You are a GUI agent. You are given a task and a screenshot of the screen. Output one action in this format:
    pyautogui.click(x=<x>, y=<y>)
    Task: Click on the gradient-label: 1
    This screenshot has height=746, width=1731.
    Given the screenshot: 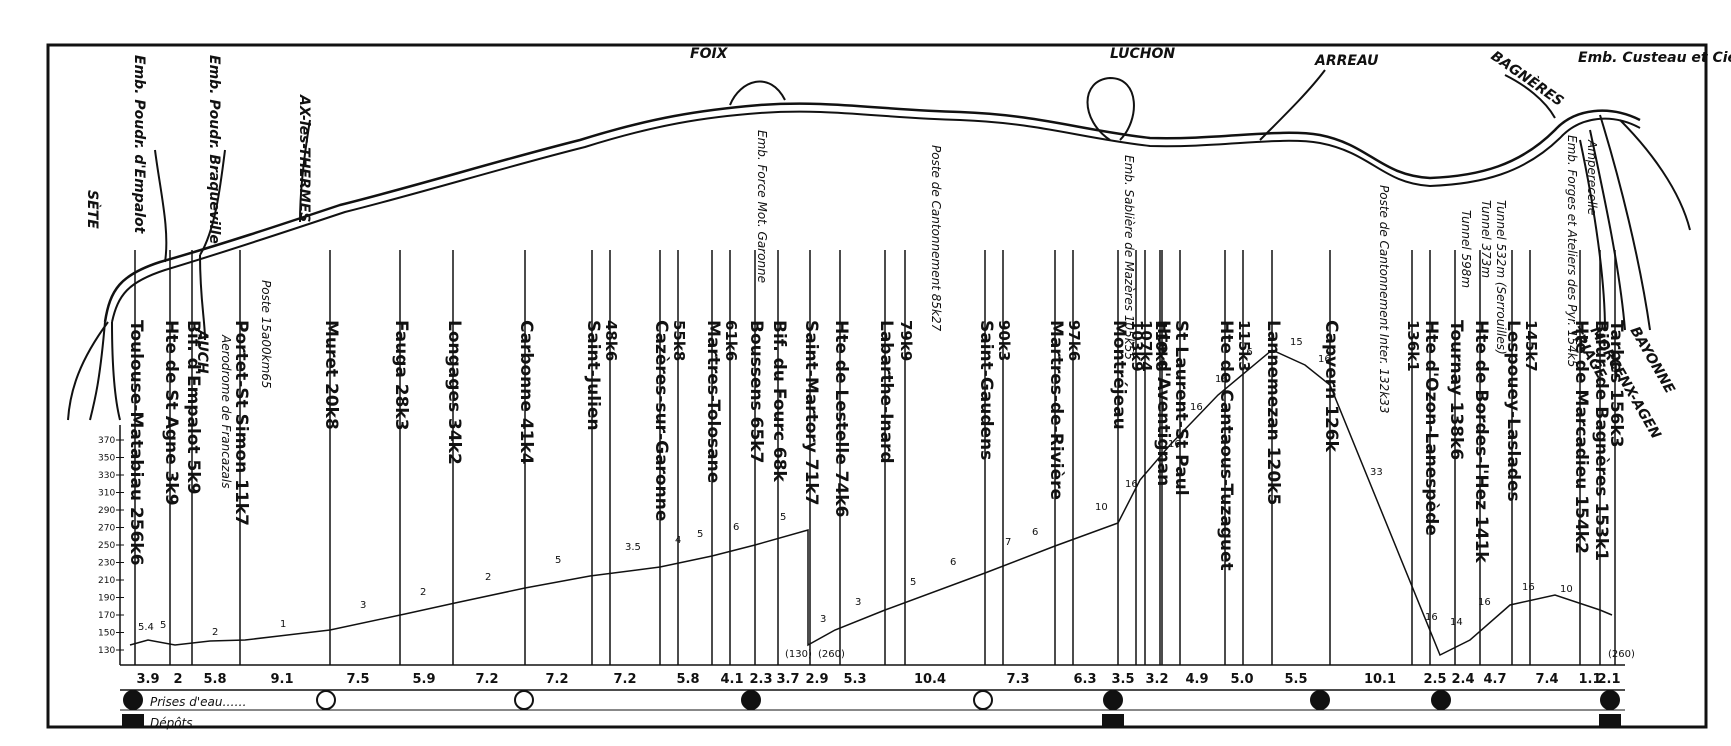 What is the action you would take?
    pyautogui.click(x=283, y=624)
    